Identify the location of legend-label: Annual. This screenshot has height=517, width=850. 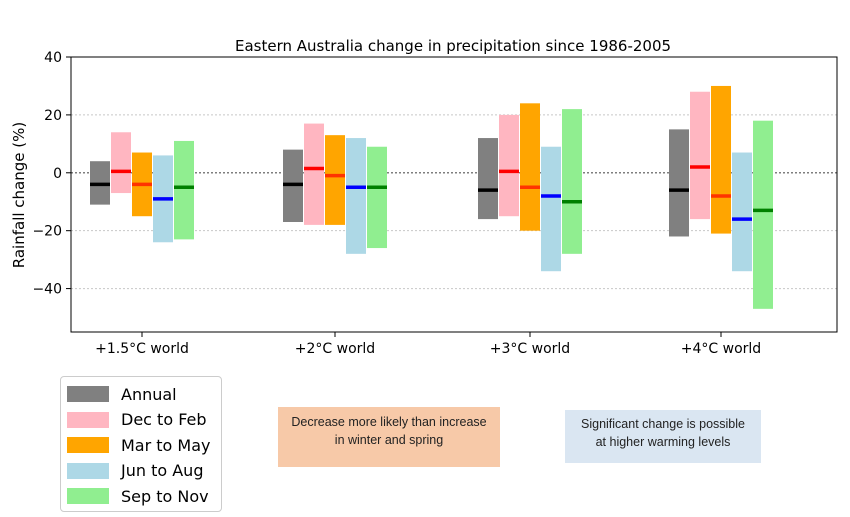
(149, 394).